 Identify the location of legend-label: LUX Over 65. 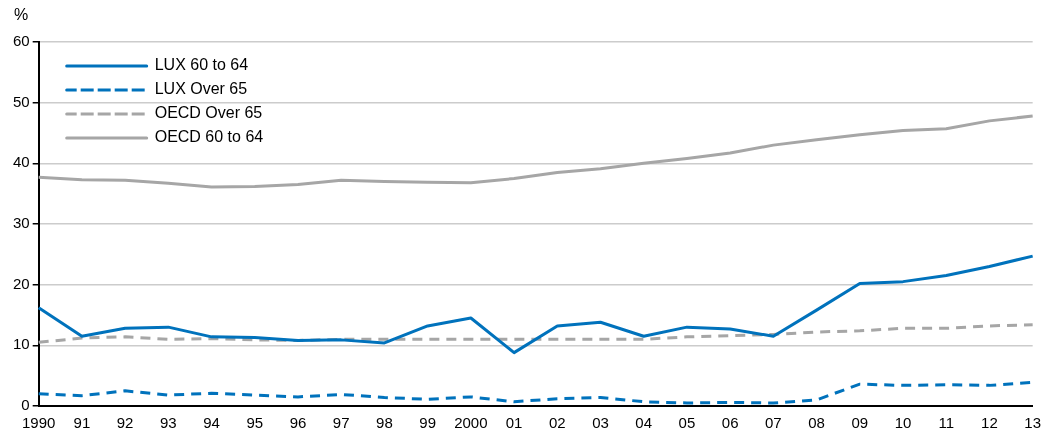
(201, 89).